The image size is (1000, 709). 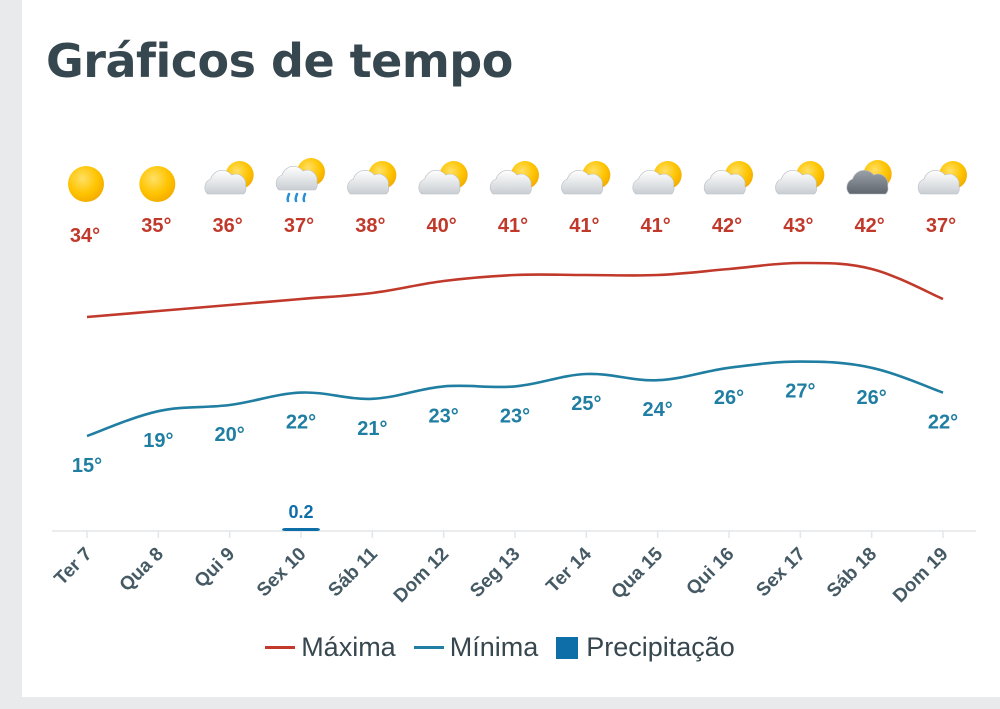 I want to click on page-title: Gráficos de tempo, so click(x=279, y=61).